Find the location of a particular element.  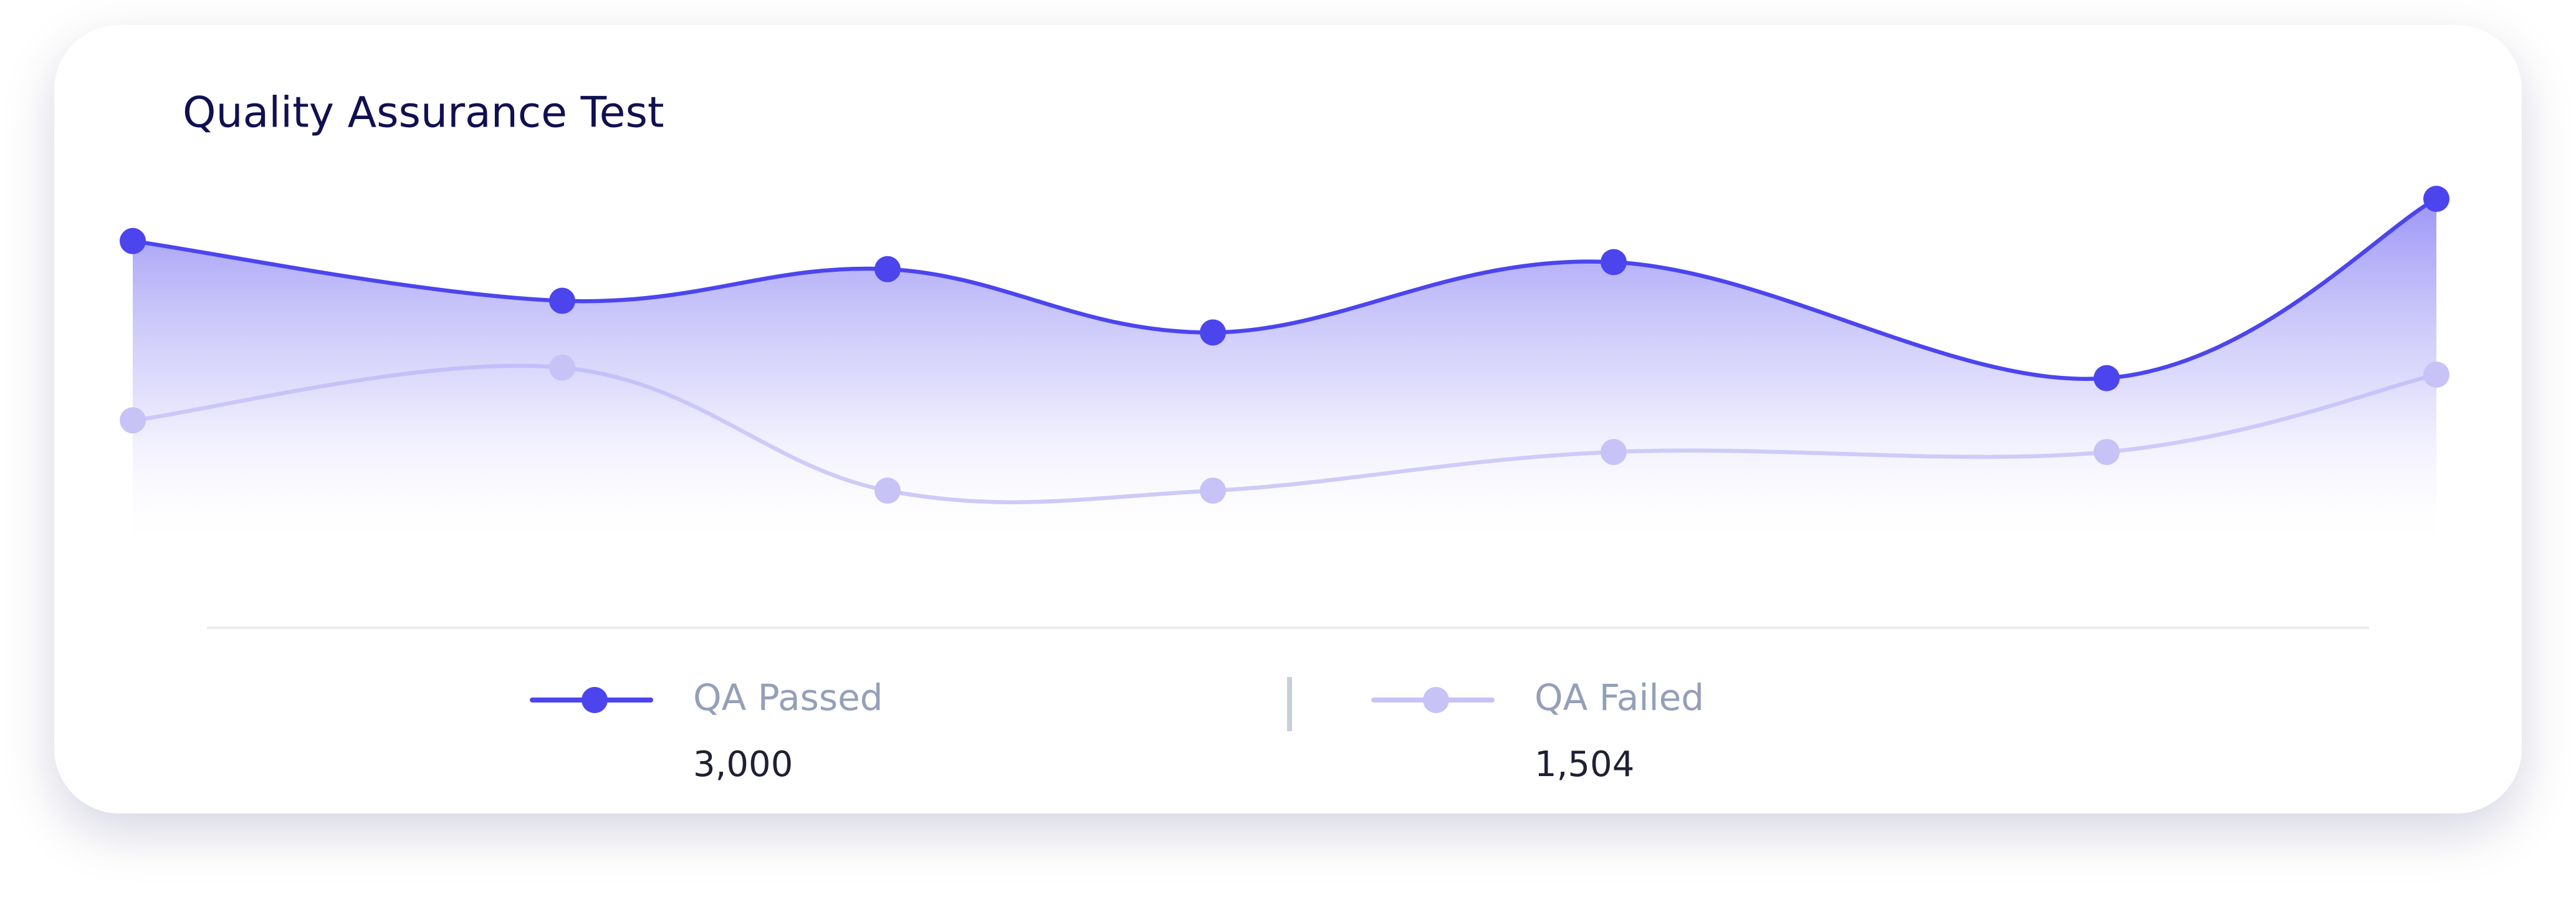

chart-title: Quality Assurance Test is located at coordinates (424, 113).